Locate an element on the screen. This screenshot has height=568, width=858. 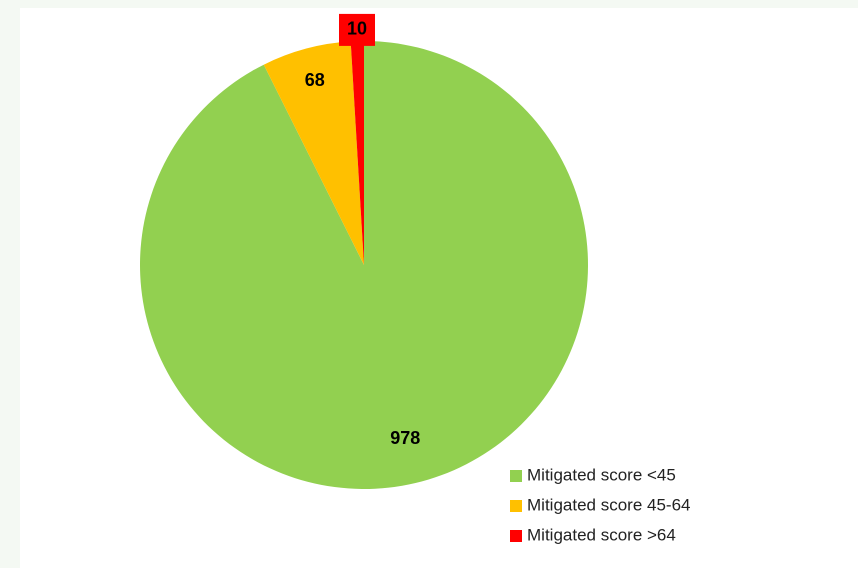
data-label: 68 is located at coordinates (315, 80).